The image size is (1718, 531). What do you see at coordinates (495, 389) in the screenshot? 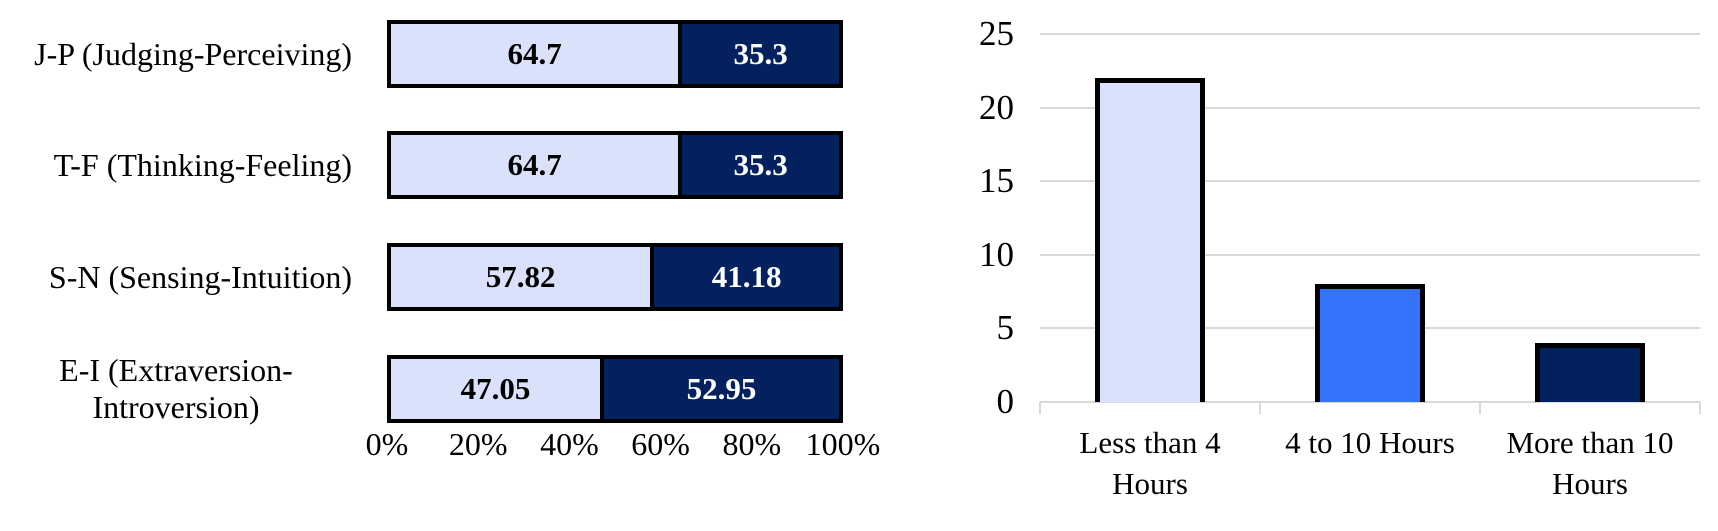
I see `bar-segment-first-preference: 47.05` at bounding box center [495, 389].